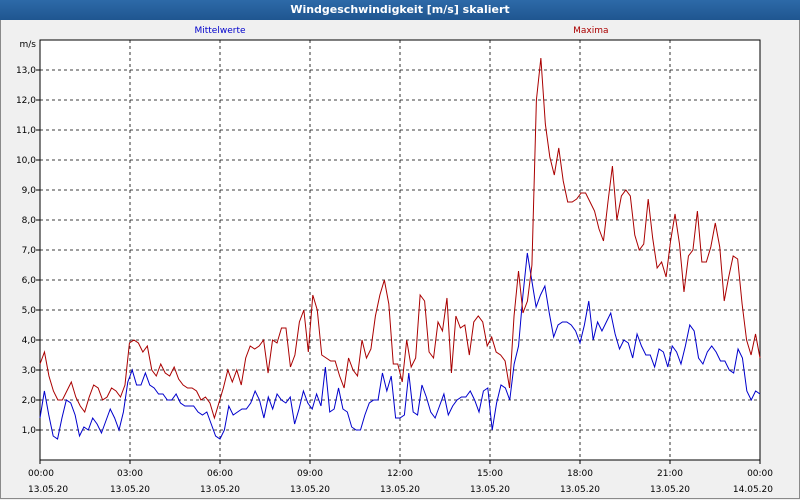 This screenshot has height=500, width=800. Describe the element at coordinates (670, 474) in the screenshot. I see `x-tick-label-time: 21:00` at that location.